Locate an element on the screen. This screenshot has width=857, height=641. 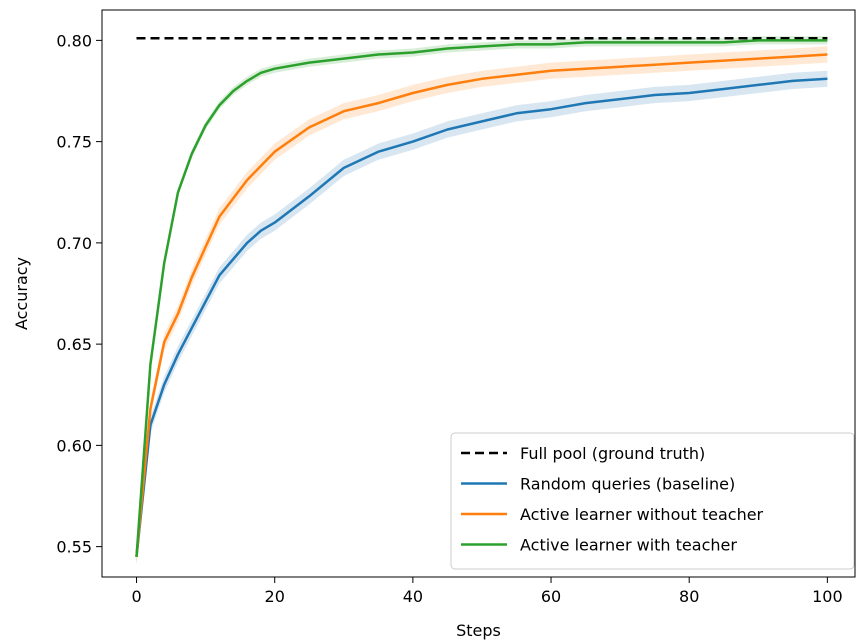
x-axis-ticks: 0 20 40 60 80 100 is located at coordinates (487, 591).